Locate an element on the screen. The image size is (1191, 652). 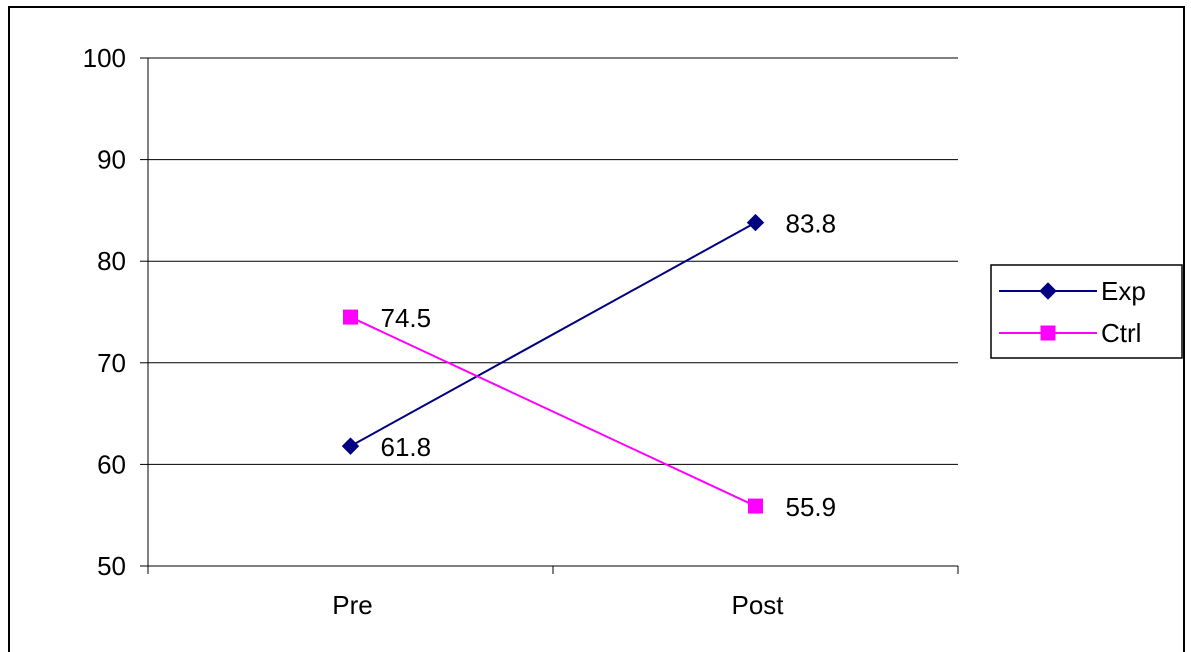
data-label-exp: 61.8 is located at coordinates (406, 447).